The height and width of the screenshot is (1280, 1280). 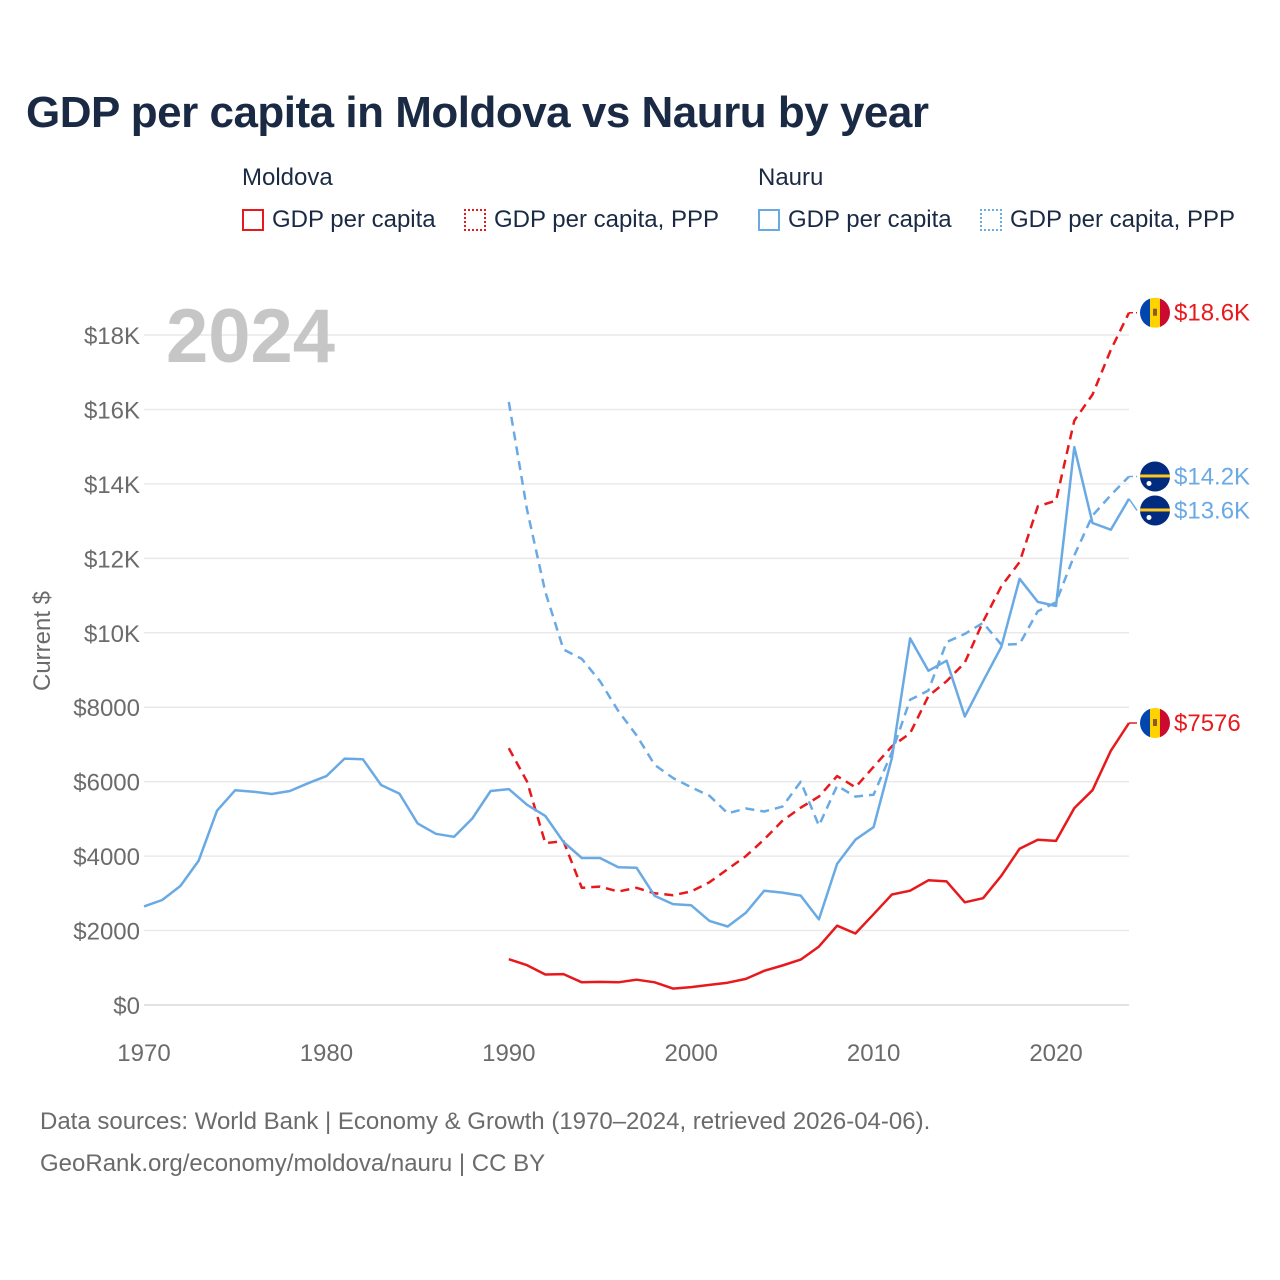 I want to click on legend-item-nauru-ppp: GDP per capita, PPP, so click(x=1107, y=220).